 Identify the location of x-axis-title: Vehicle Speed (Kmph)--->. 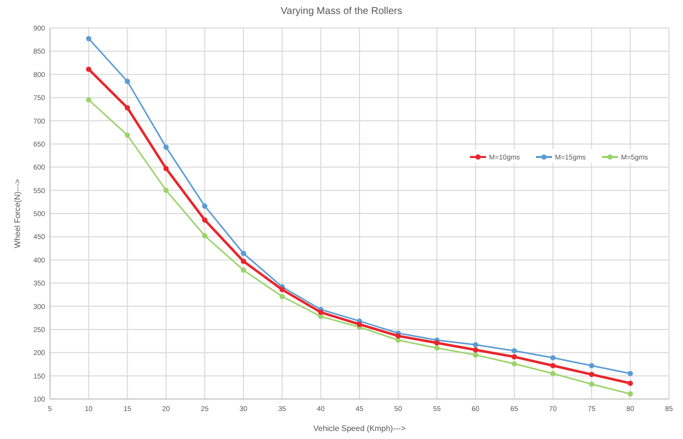
(359, 428).